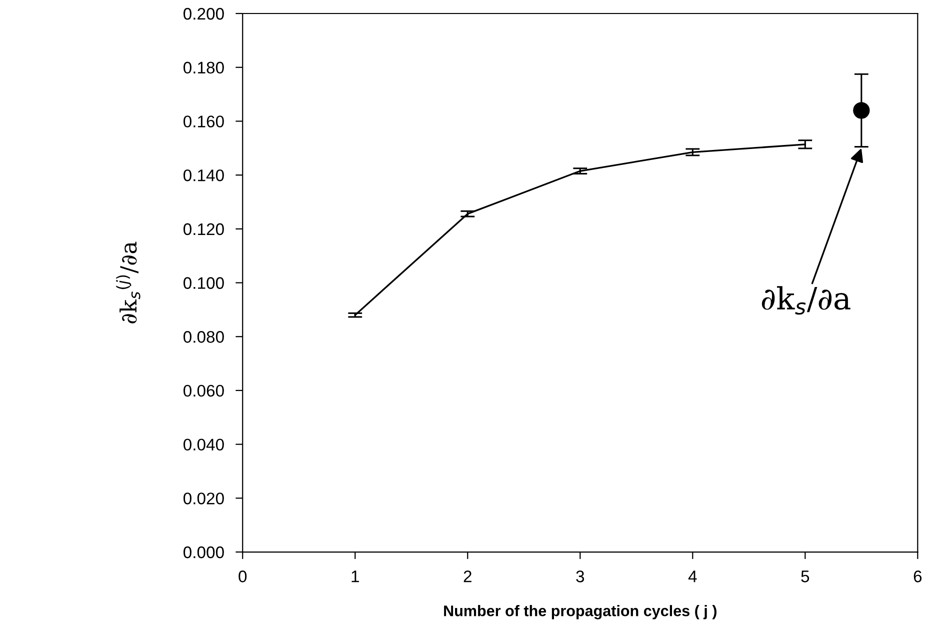  Describe the element at coordinates (468, 576) in the screenshot. I see `x-tick-label: 2` at that location.